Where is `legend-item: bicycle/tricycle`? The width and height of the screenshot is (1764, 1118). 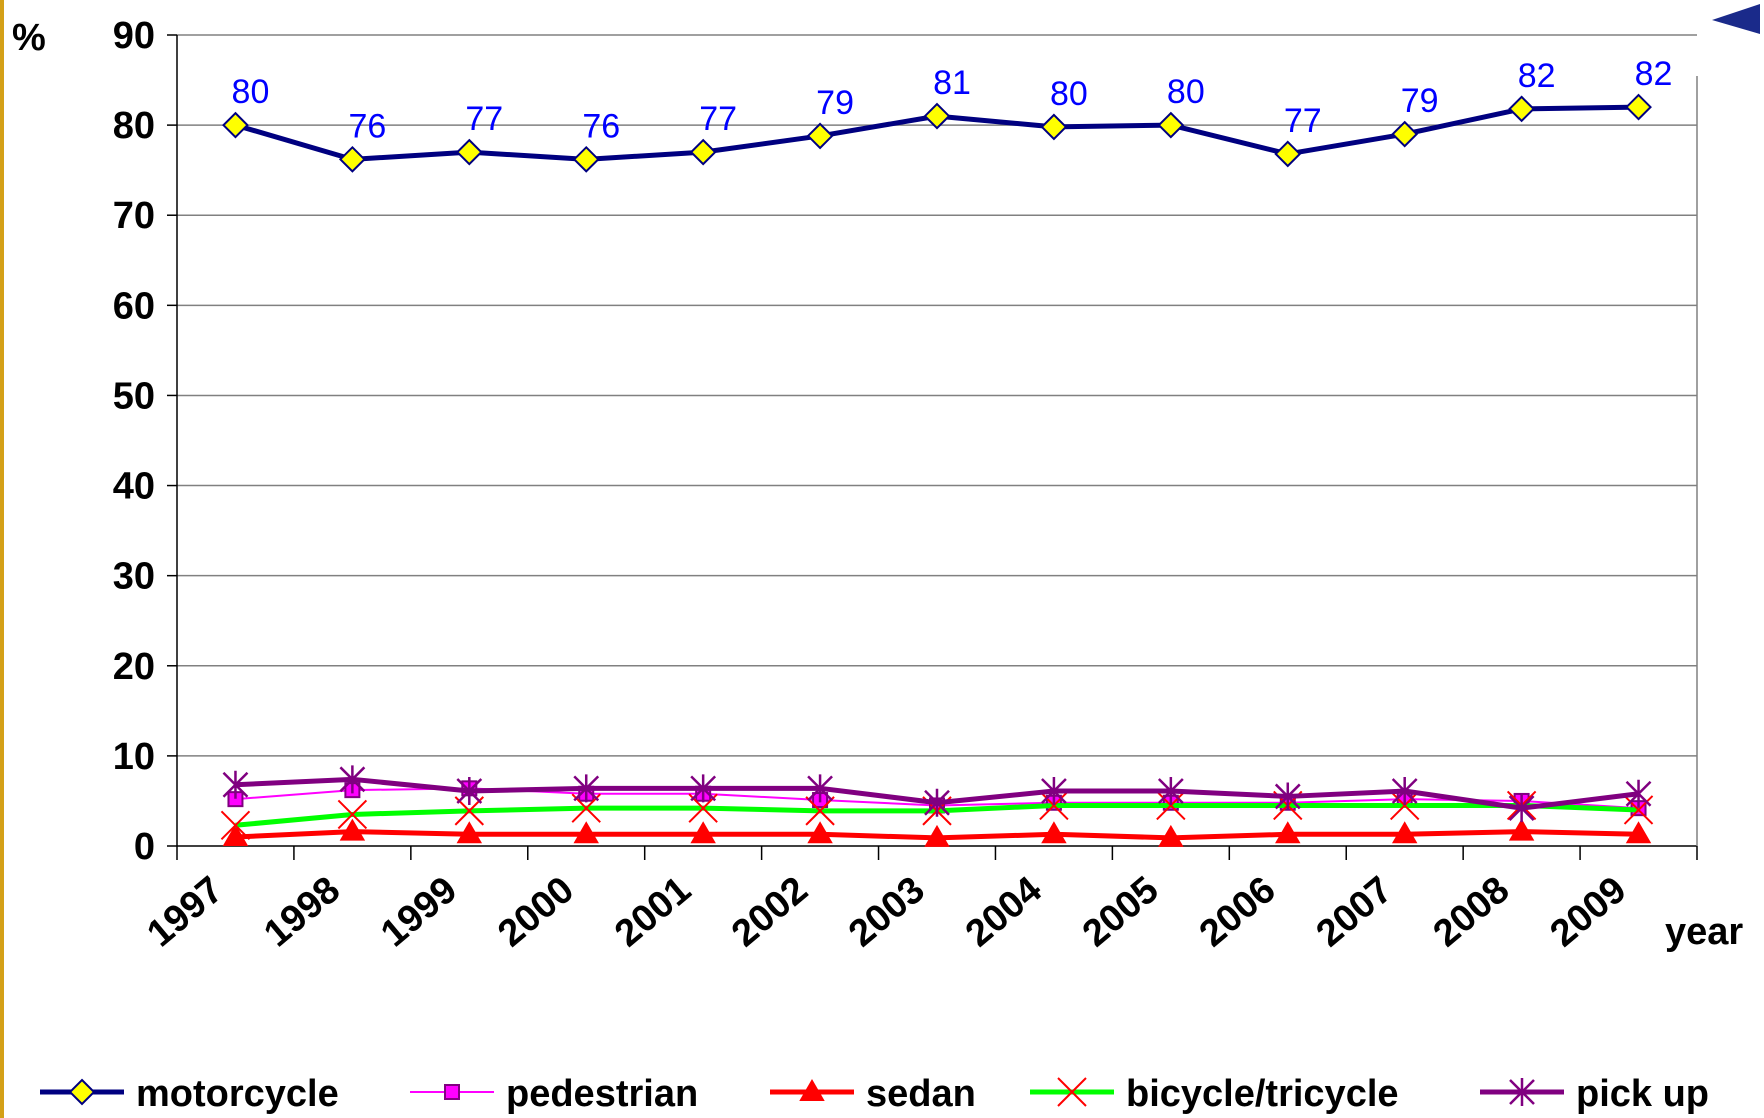 legend-item: bicycle/tricycle is located at coordinates (1214, 1094).